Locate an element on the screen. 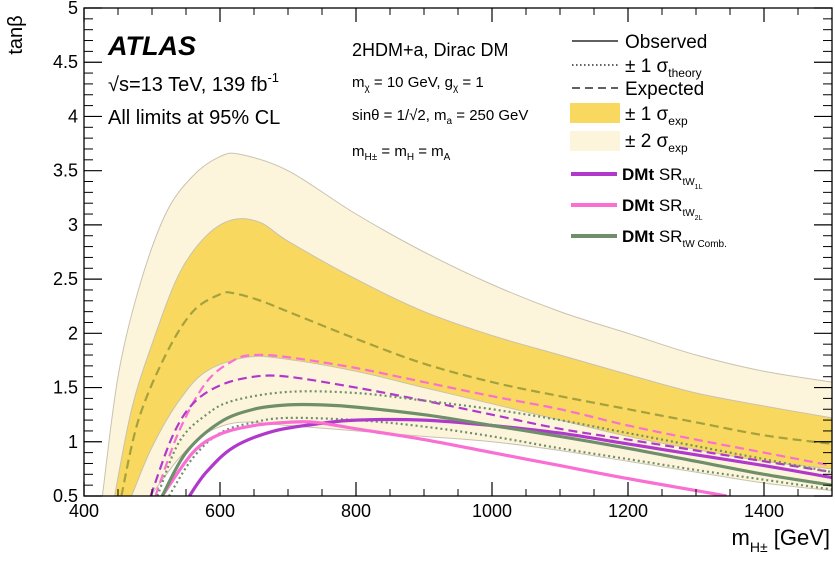 This screenshot has width=835, height=566. y-tick-label: 4 is located at coordinates (73, 116).